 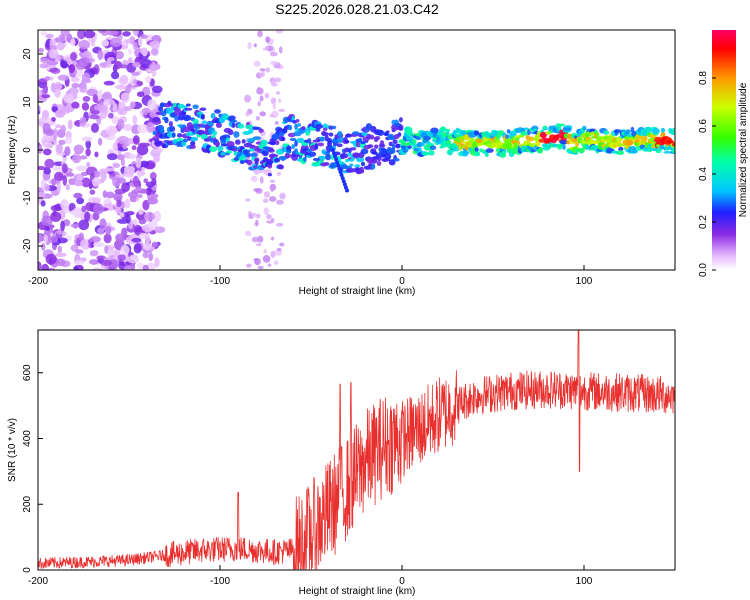 I want to click on colorbar-tick-label: 0.4, so click(x=703, y=174).